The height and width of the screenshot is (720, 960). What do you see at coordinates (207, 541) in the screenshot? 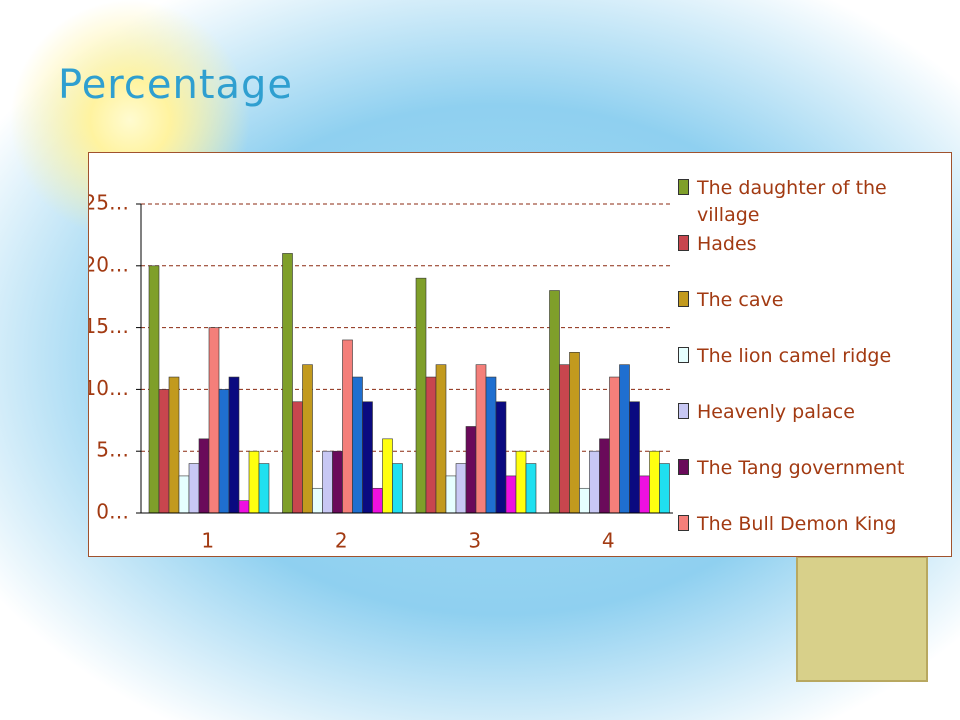
I see `x-tick-label: 1` at bounding box center [207, 541].